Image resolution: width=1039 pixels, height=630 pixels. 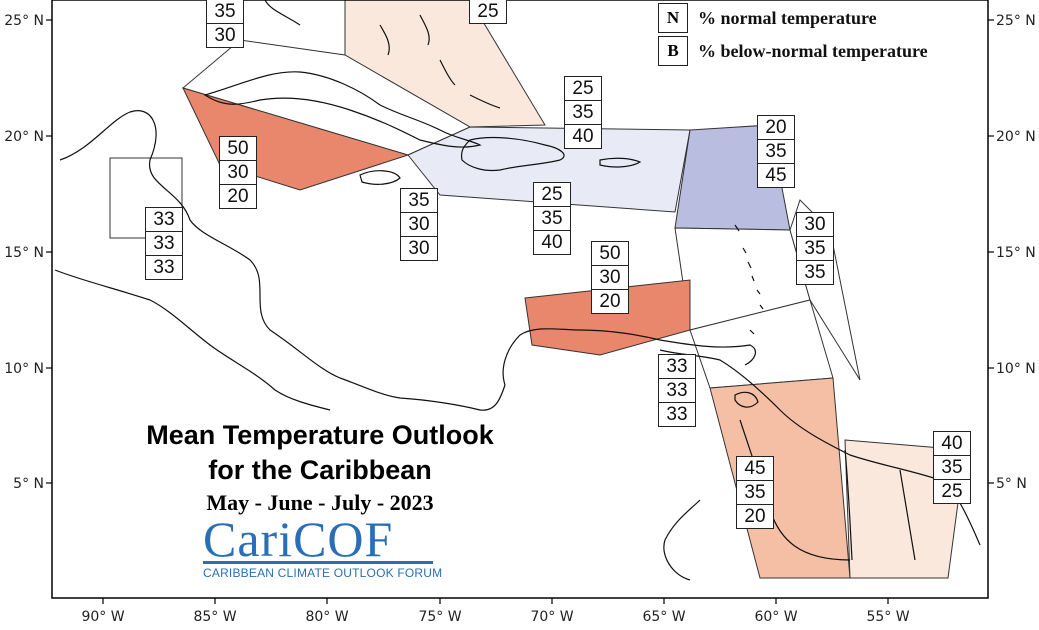 I want to click on prob-box-trinidad-tobago: 33 33 33, so click(x=677, y=390).